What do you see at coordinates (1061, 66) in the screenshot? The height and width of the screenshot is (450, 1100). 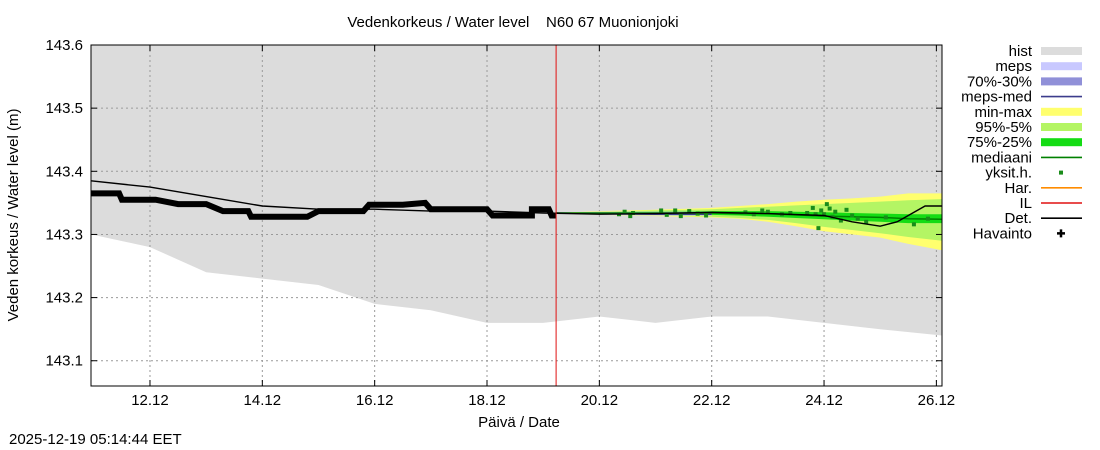 I see `legend-swatch-meps` at bounding box center [1061, 66].